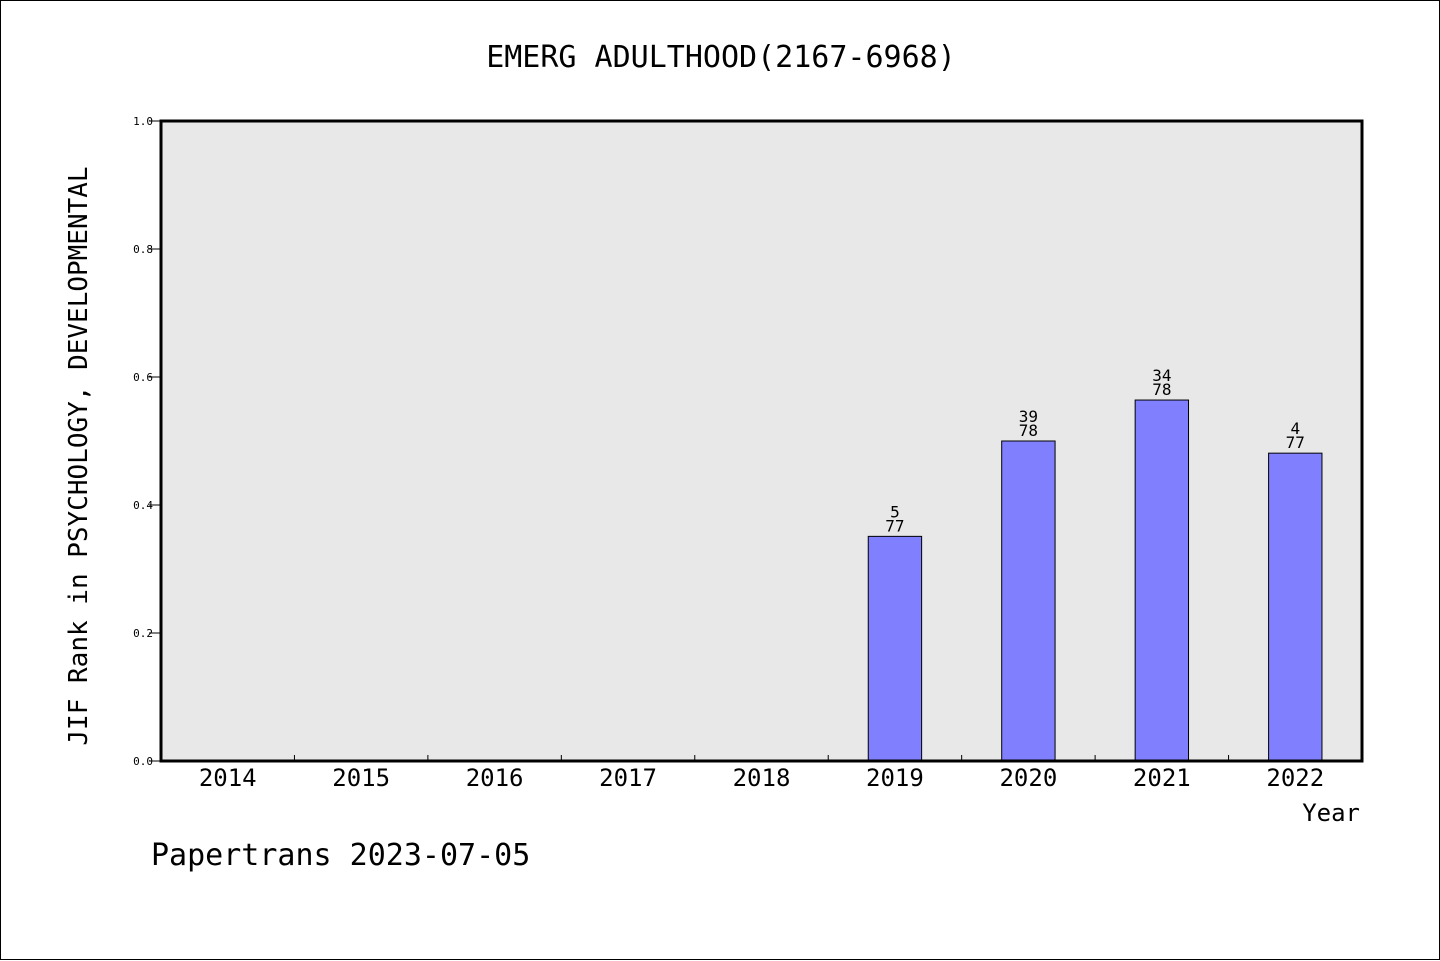 Image resolution: width=1440 pixels, height=961 pixels. What do you see at coordinates (143, 249) in the screenshot?
I see `y-tick-label: 0.8` at bounding box center [143, 249].